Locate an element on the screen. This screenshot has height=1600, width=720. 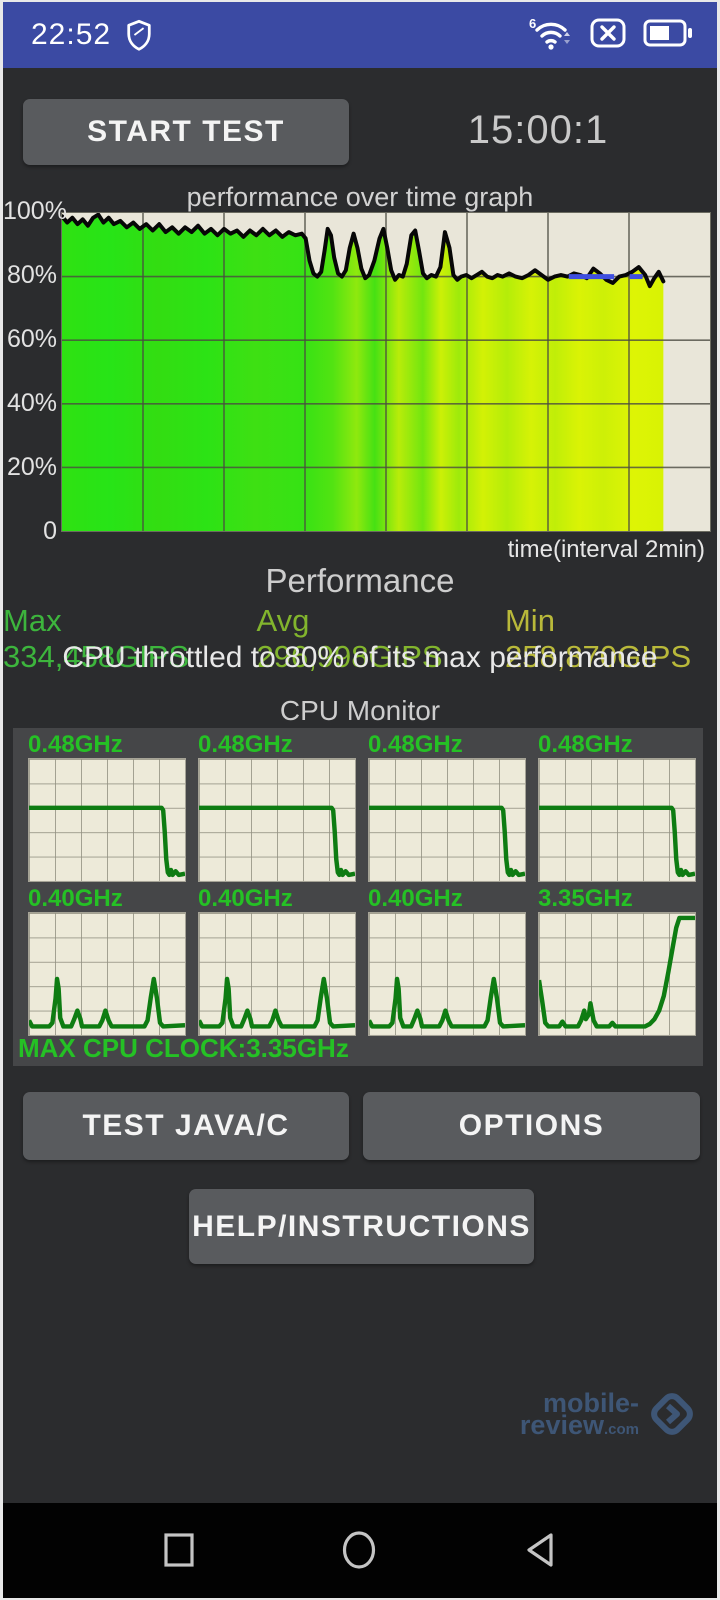
stat-min: Min 258,870GIPS is located at coordinates (598, 638).